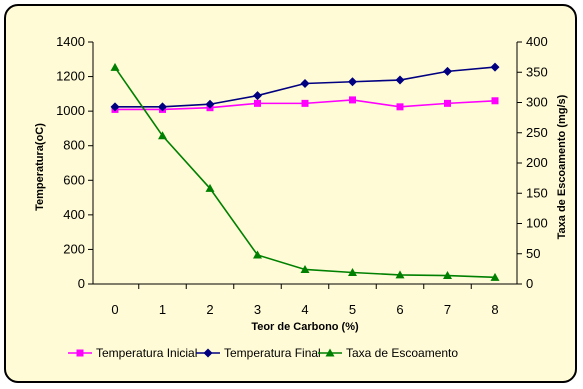 The height and width of the screenshot is (389, 583). Describe the element at coordinates (146, 353) in the screenshot. I see `legend-label-temperatura-inicial: Temperatura Inicial` at that location.